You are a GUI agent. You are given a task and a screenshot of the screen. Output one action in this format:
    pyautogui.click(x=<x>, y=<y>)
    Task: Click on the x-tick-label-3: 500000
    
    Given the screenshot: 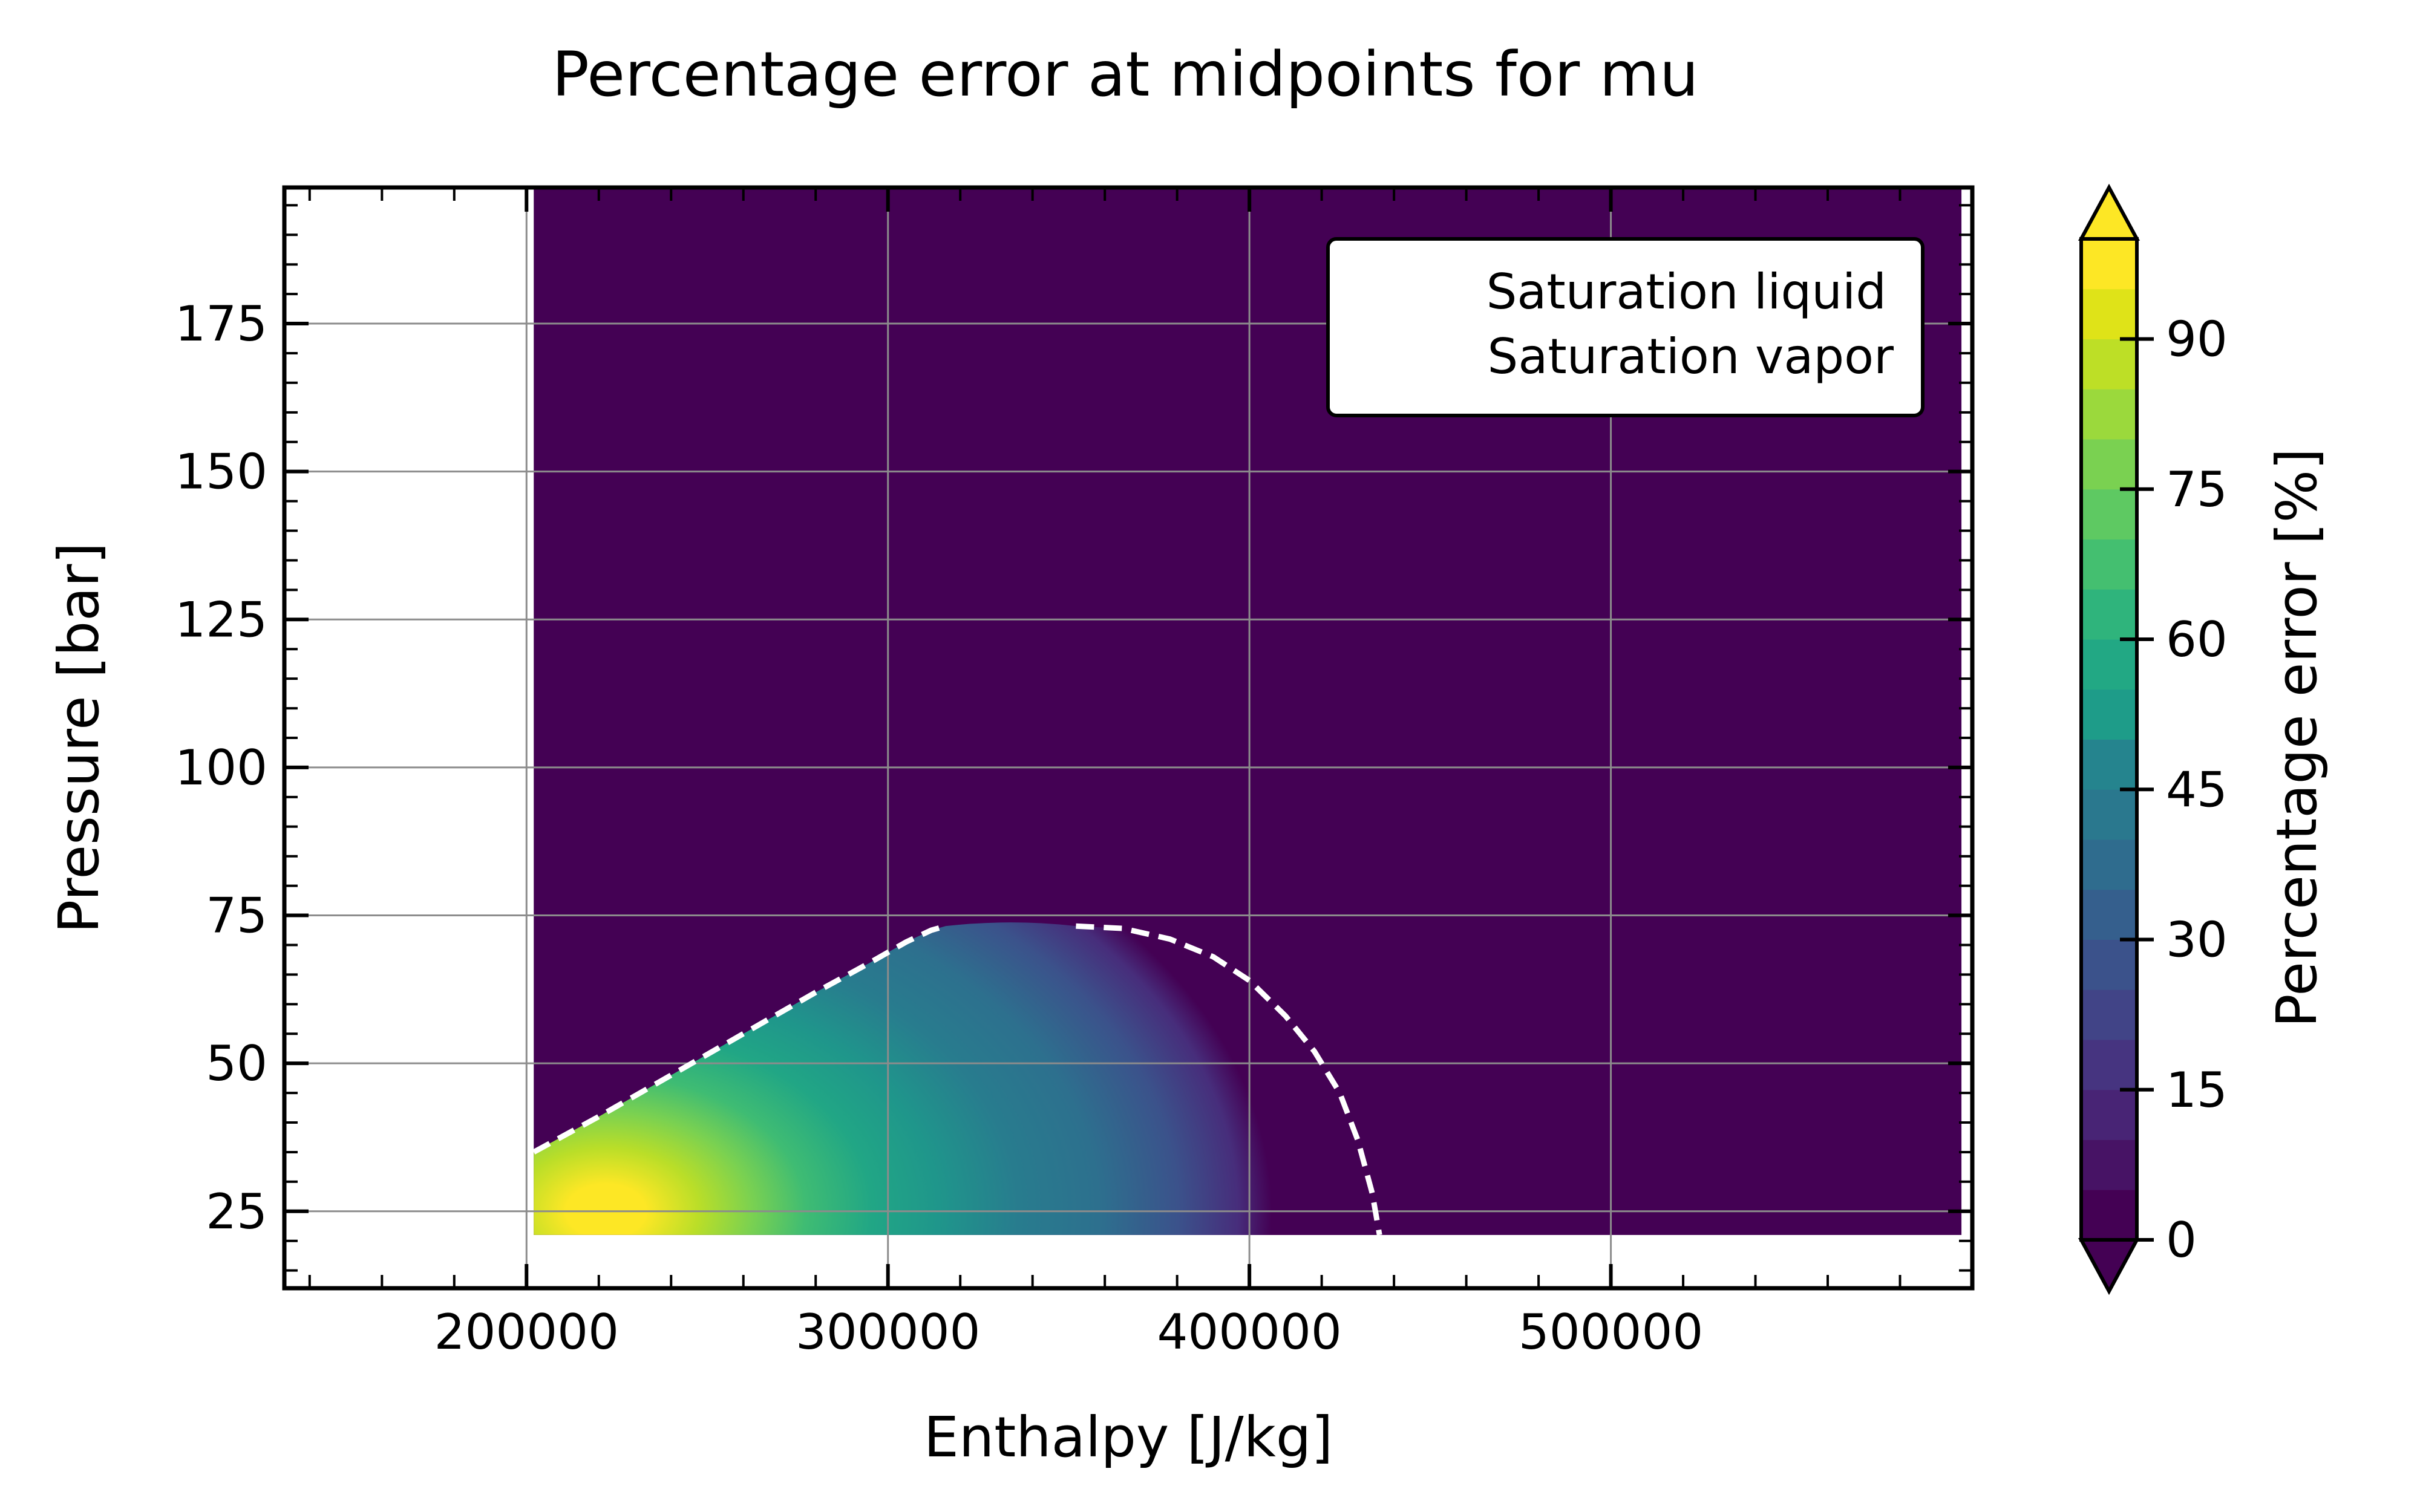 What is the action you would take?
    pyautogui.click(x=1611, y=1332)
    